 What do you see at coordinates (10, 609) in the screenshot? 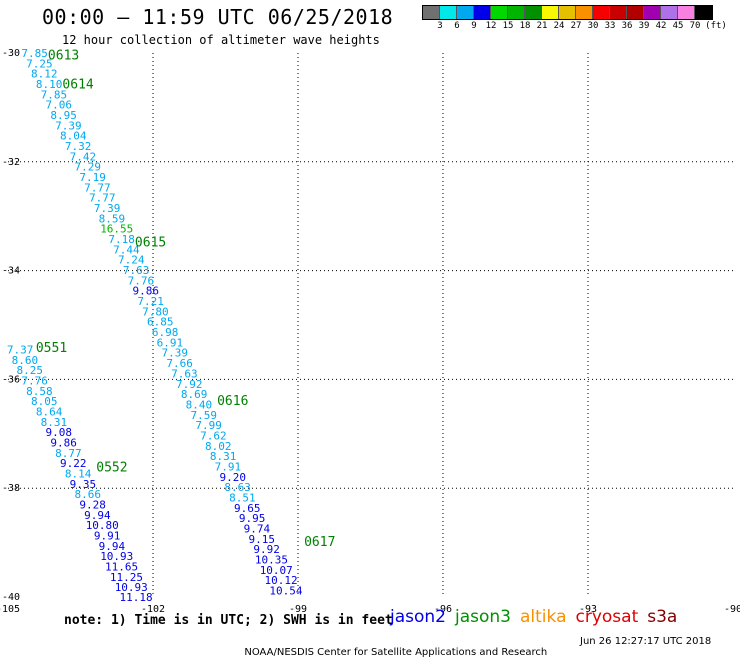
I see `x-tick-label: -105` at bounding box center [10, 609].